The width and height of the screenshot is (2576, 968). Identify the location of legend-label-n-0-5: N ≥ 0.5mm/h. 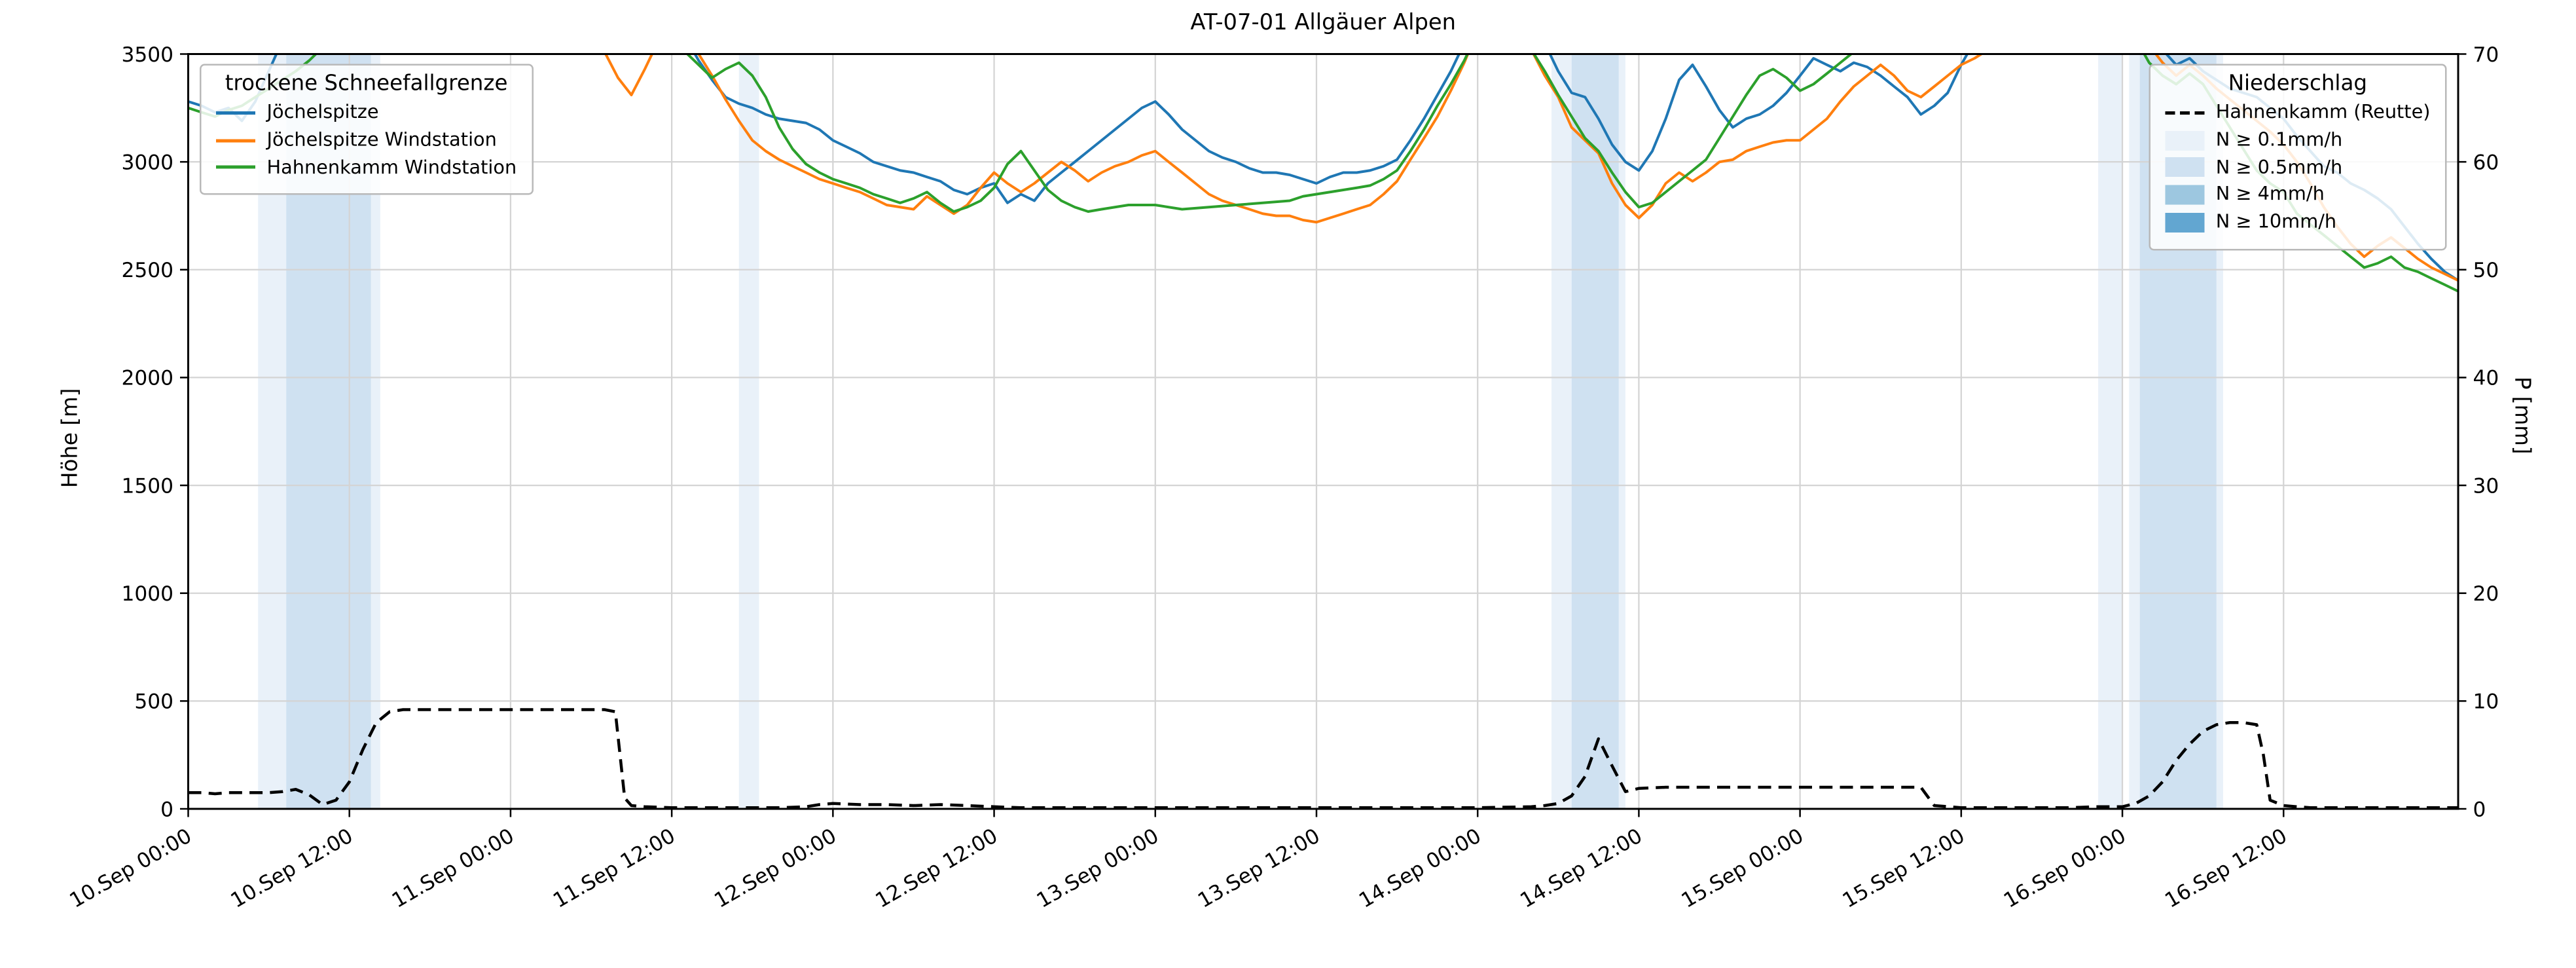
(2279, 166).